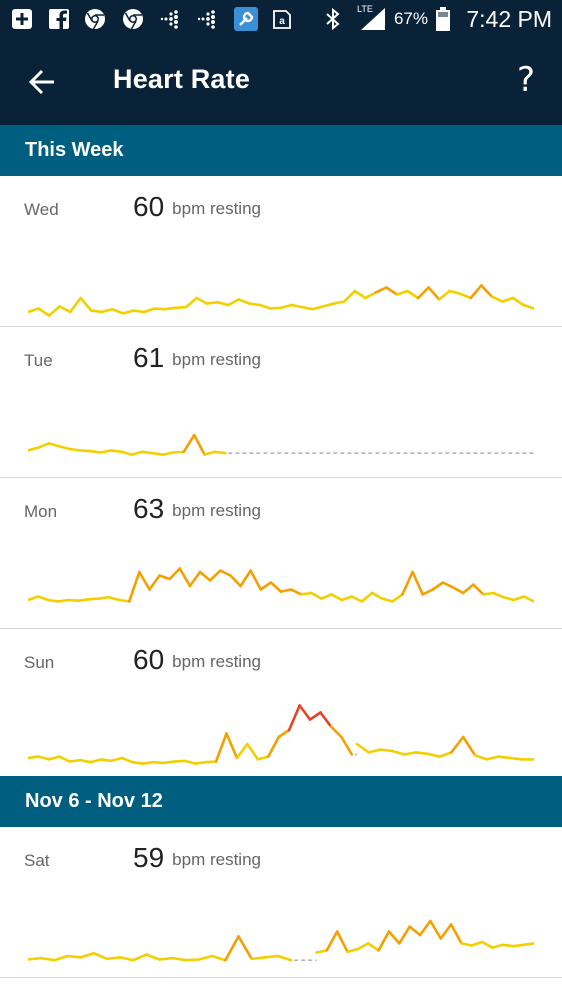 This screenshot has width=562, height=999. What do you see at coordinates (149, 206) in the screenshot?
I see `resting-bpm-value: 60` at bounding box center [149, 206].